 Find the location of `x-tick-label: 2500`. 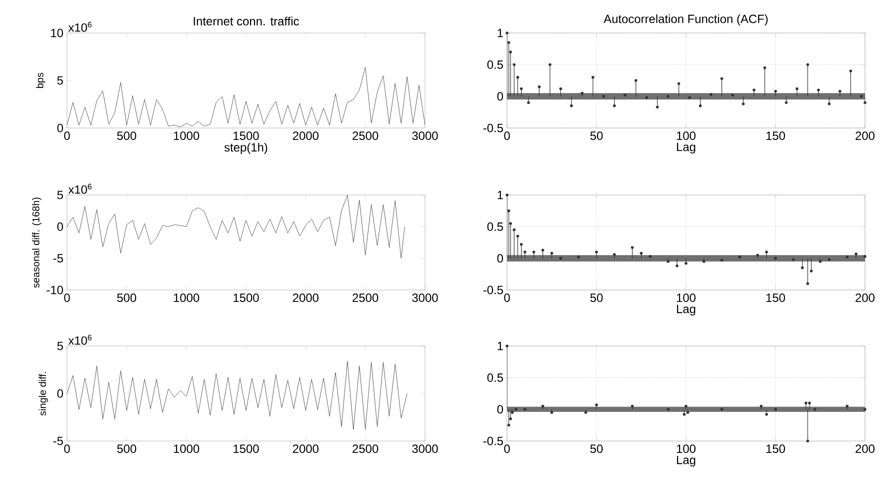

x-tick-label: 2500 is located at coordinates (365, 448).